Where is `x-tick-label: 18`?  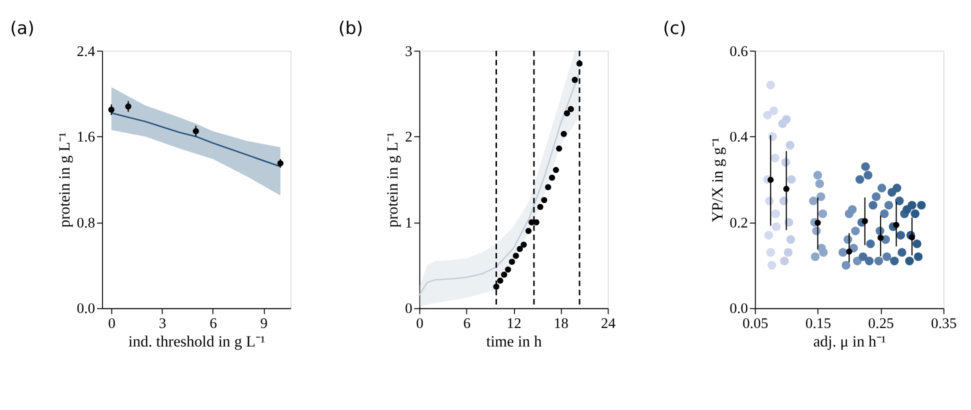 x-tick-label: 18 is located at coordinates (561, 324).